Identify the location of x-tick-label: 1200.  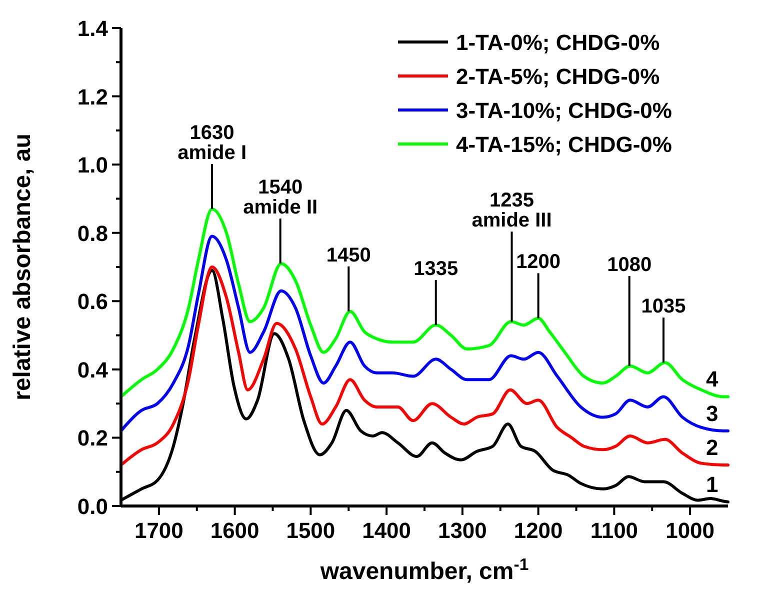
(538, 530).